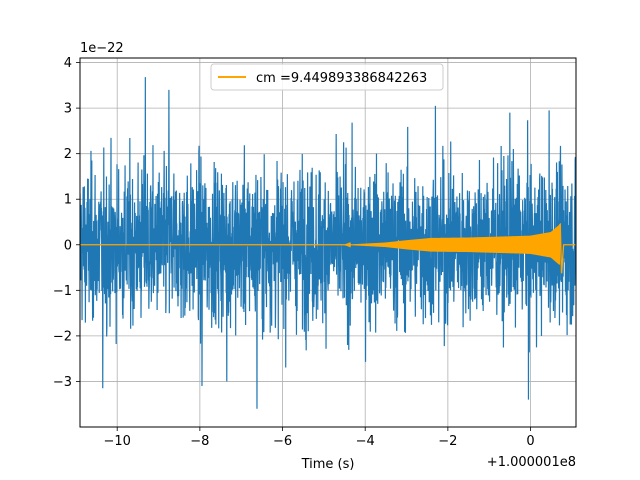  Describe the element at coordinates (62, 382) in the screenshot. I see `y-tick-label: −3` at that location.